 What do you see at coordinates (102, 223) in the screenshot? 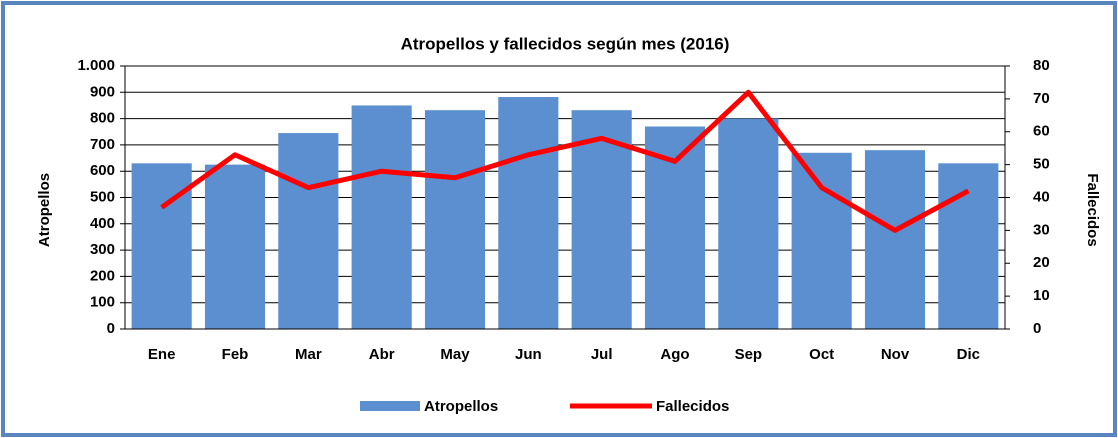
I see `y-tick-label: 400` at bounding box center [102, 223].